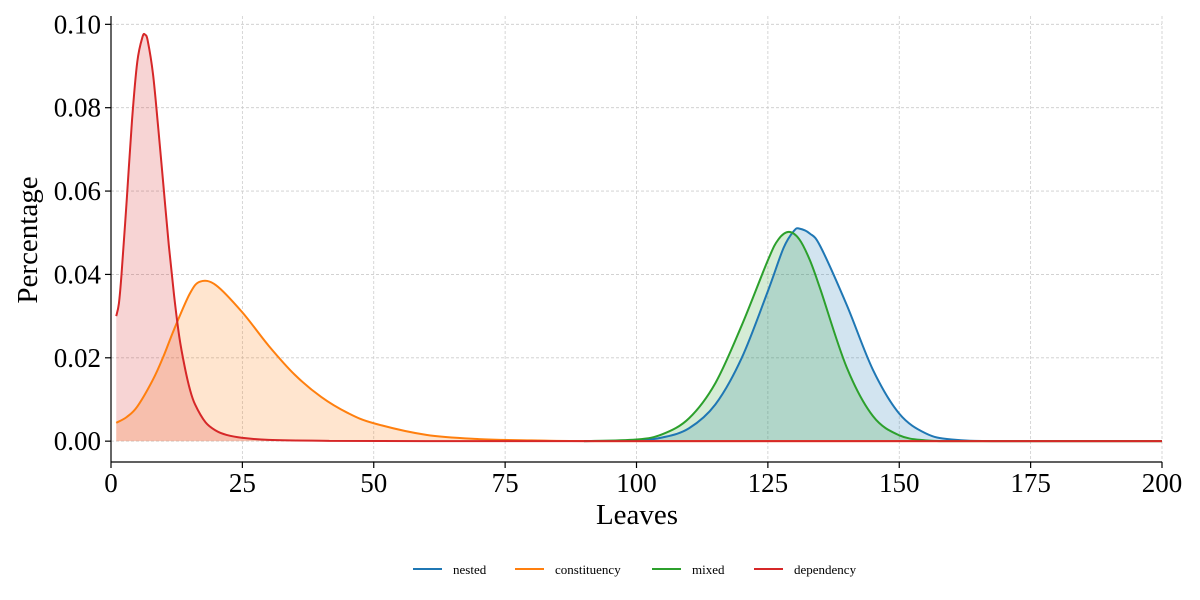 The width and height of the screenshot is (1200, 600). What do you see at coordinates (637, 515) in the screenshot?
I see `x-axis-label: Leaves` at bounding box center [637, 515].